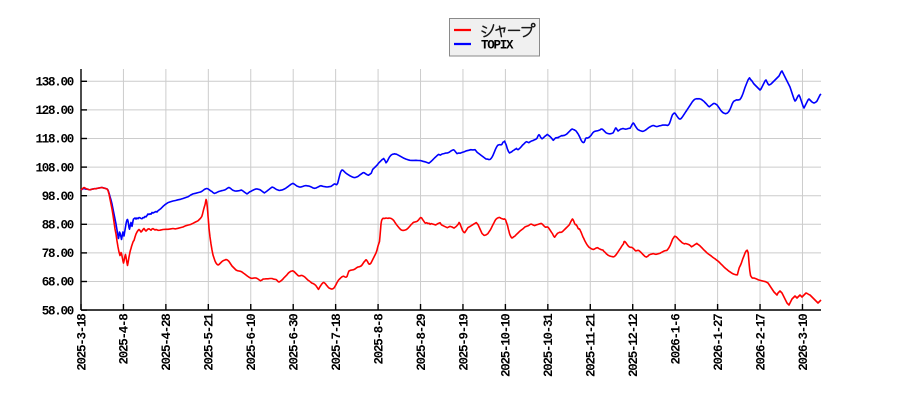 This screenshot has height=405, width=900. Describe the element at coordinates (497, 45) in the screenshot. I see `svg-text: TOPIX` at that location.